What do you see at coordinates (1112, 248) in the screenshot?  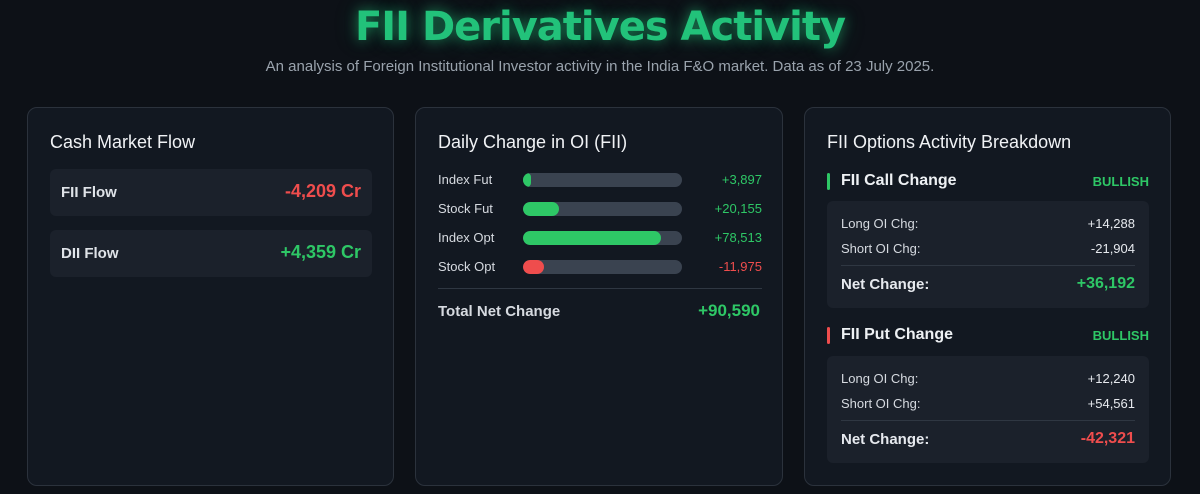 I see `short-oi-value: -21,904` at bounding box center [1112, 248].